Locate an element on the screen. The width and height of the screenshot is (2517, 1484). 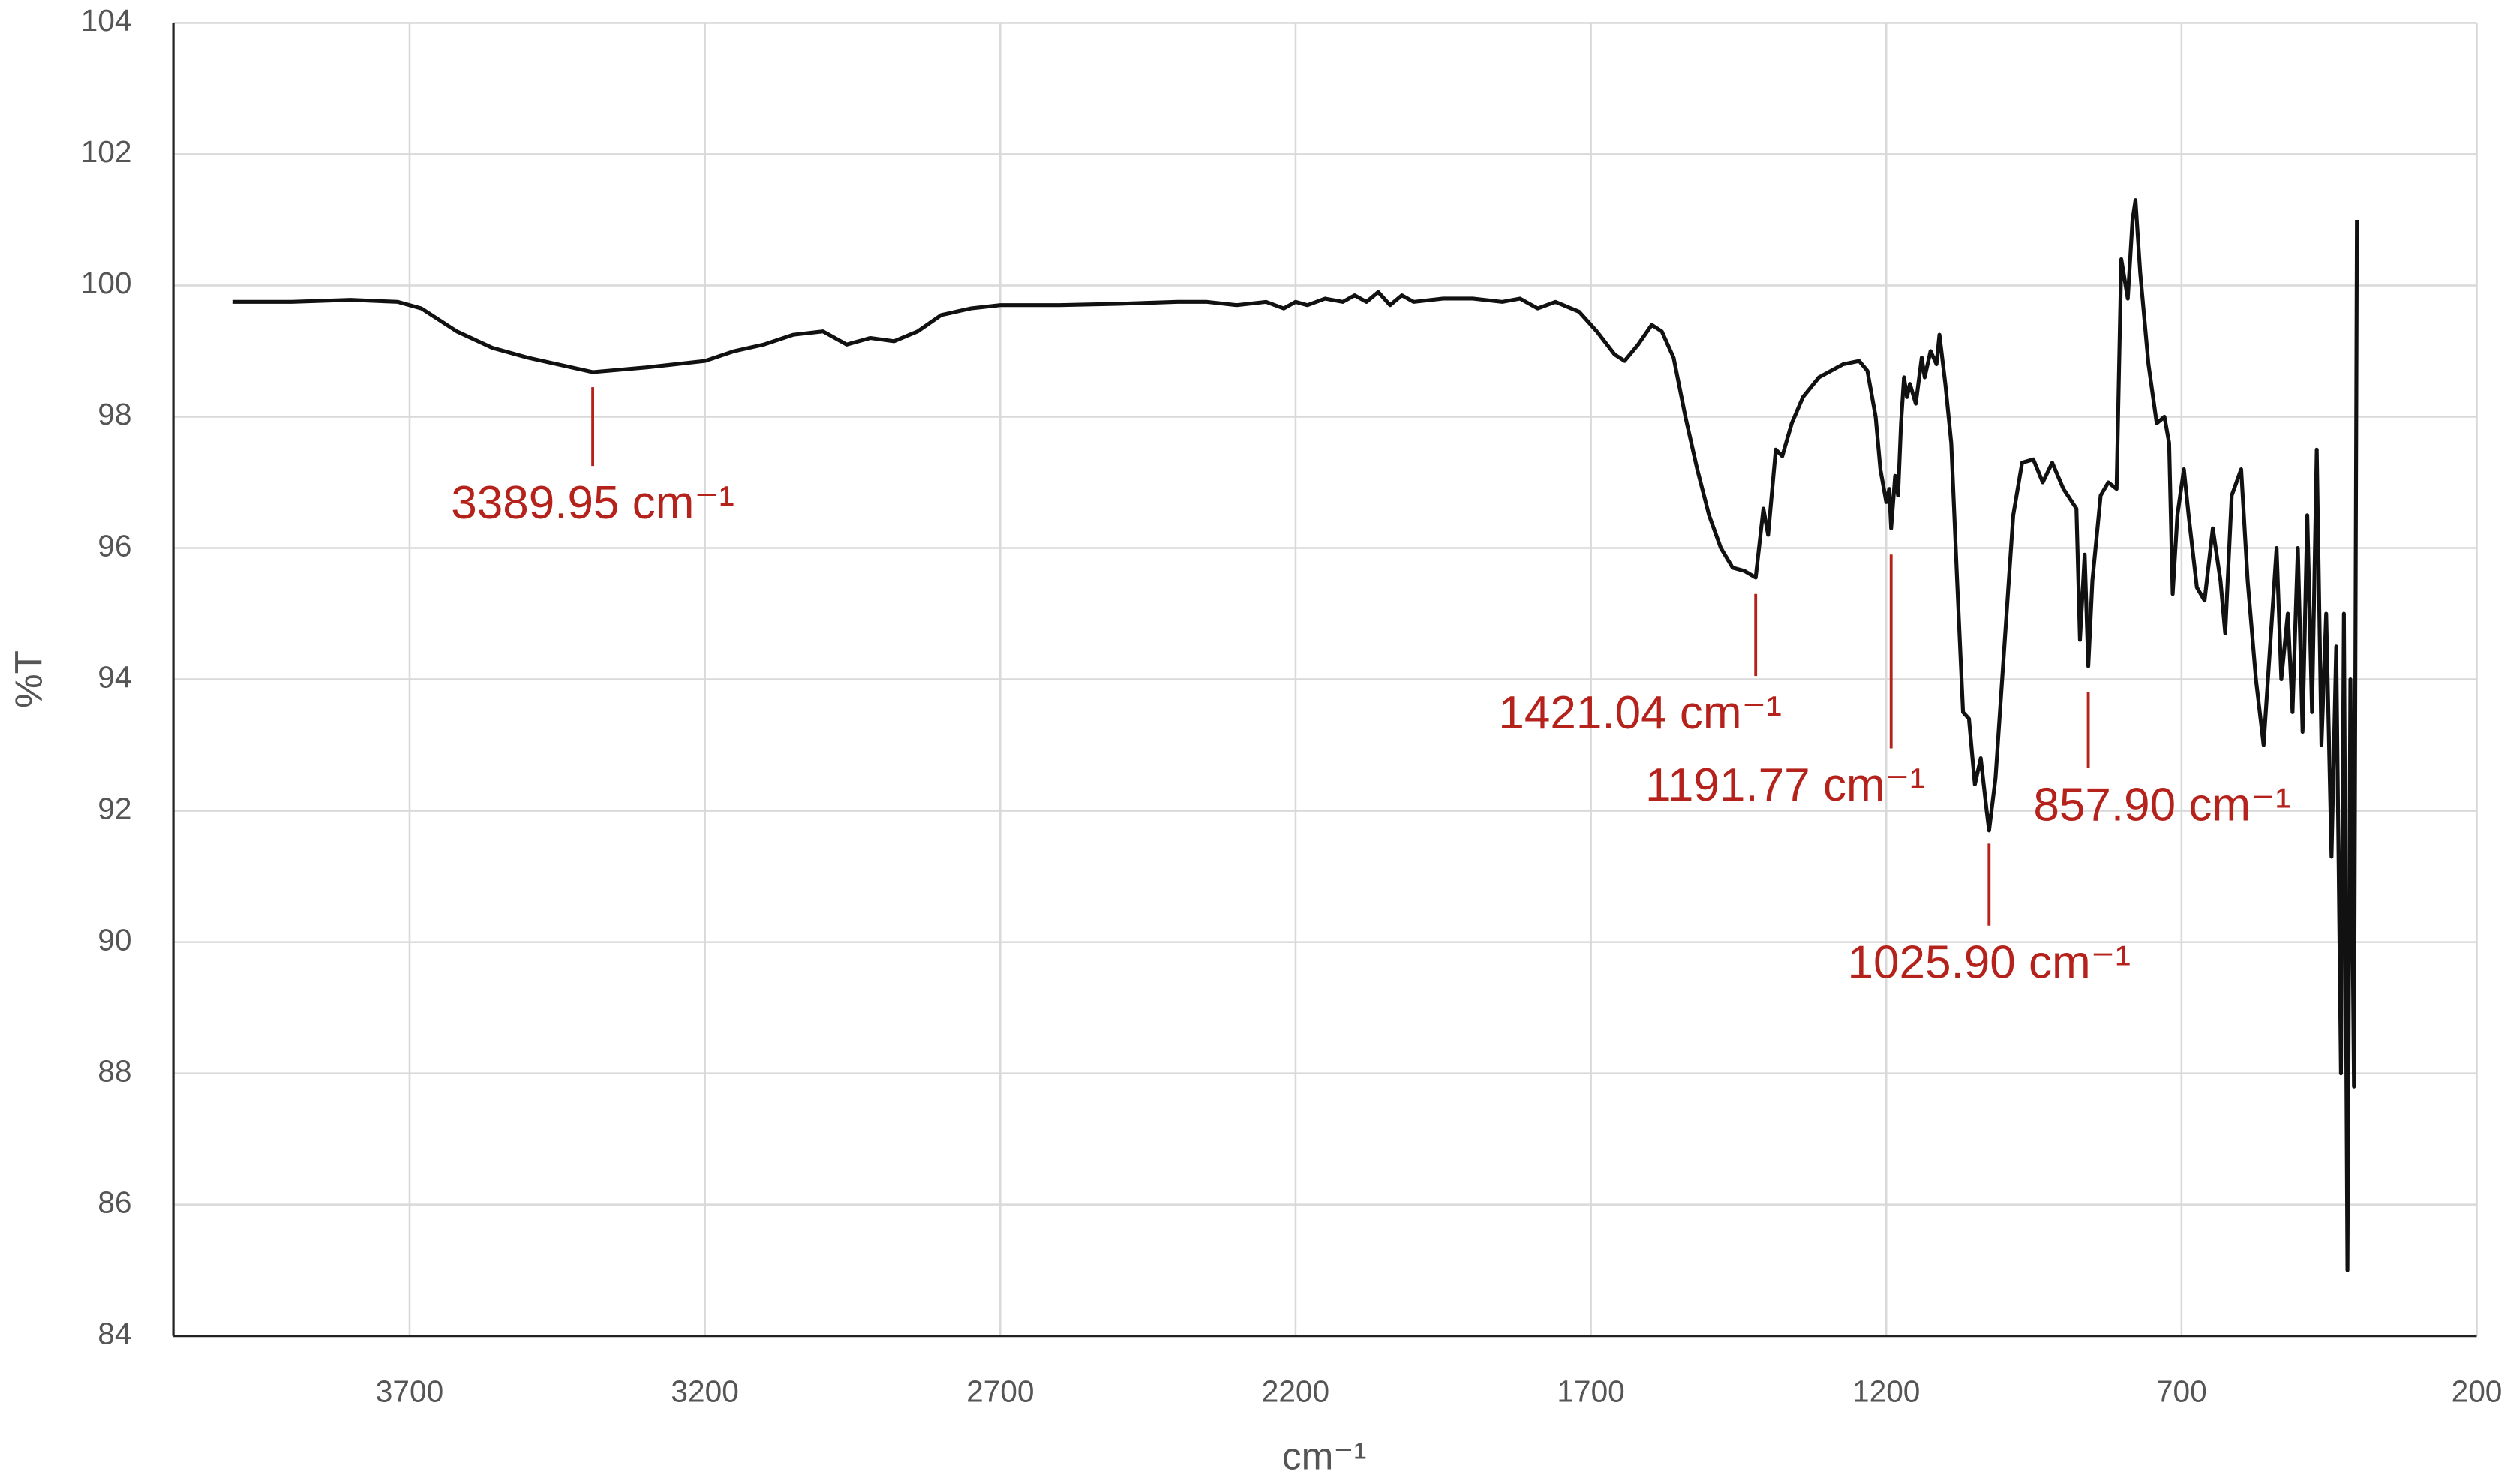
x-tick-label: 1200 is located at coordinates (1886, 1391).